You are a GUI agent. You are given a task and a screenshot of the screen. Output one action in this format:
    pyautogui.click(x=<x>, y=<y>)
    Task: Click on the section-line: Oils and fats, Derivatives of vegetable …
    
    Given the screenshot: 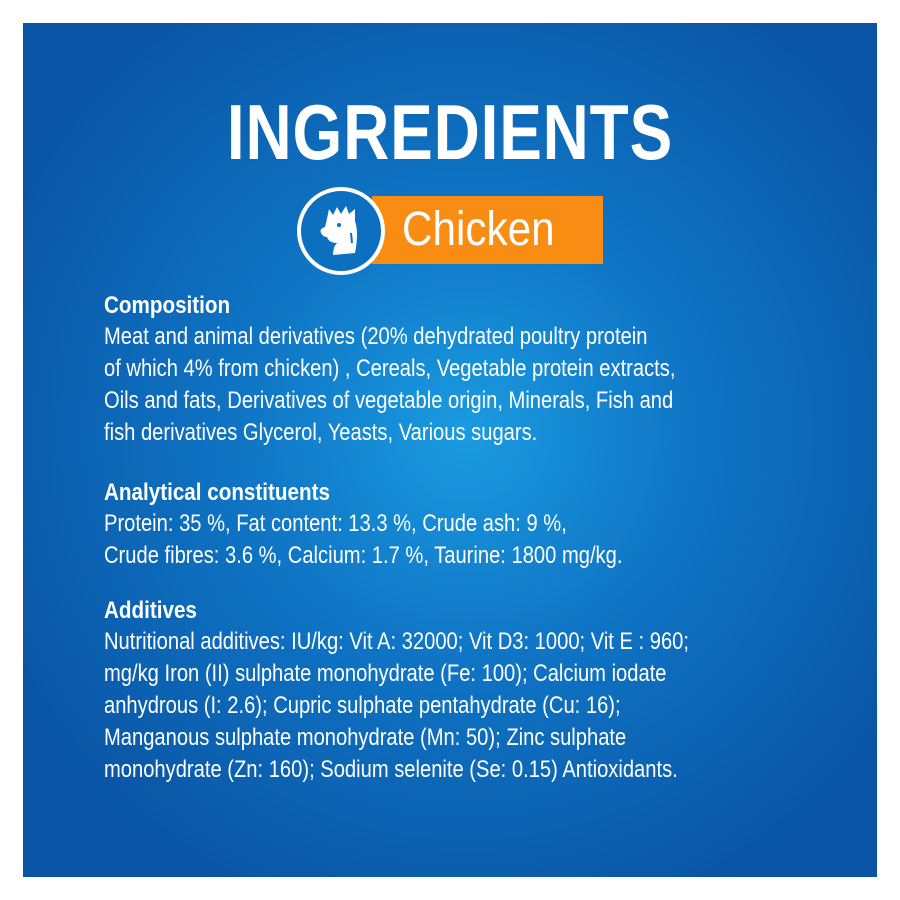 What is the action you would take?
    pyautogui.click(x=389, y=400)
    